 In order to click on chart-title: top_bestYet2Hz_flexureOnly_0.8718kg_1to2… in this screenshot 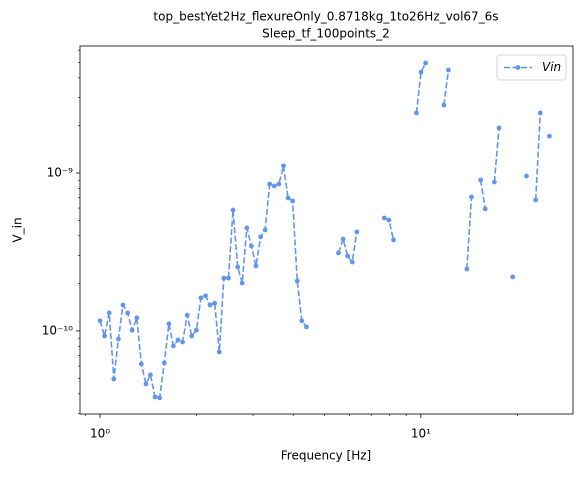, I will do `click(325, 17)`.